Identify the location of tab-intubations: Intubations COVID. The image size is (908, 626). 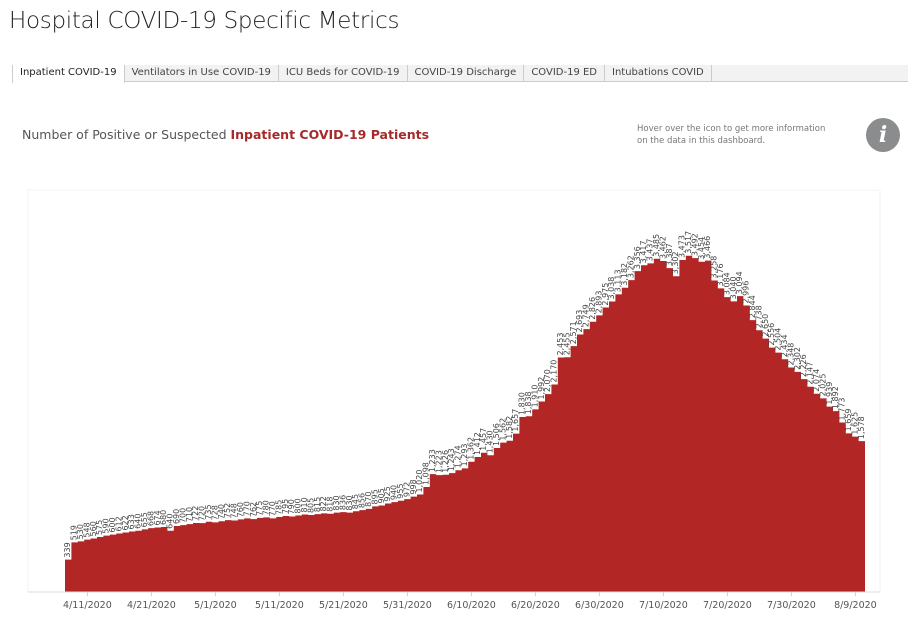
(658, 73).